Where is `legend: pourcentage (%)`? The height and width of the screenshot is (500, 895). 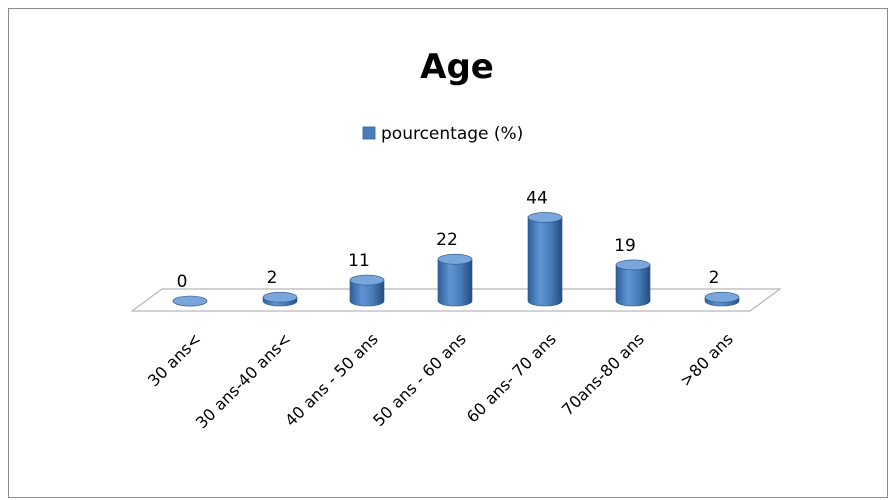
legend: pourcentage (%) is located at coordinates (442, 134).